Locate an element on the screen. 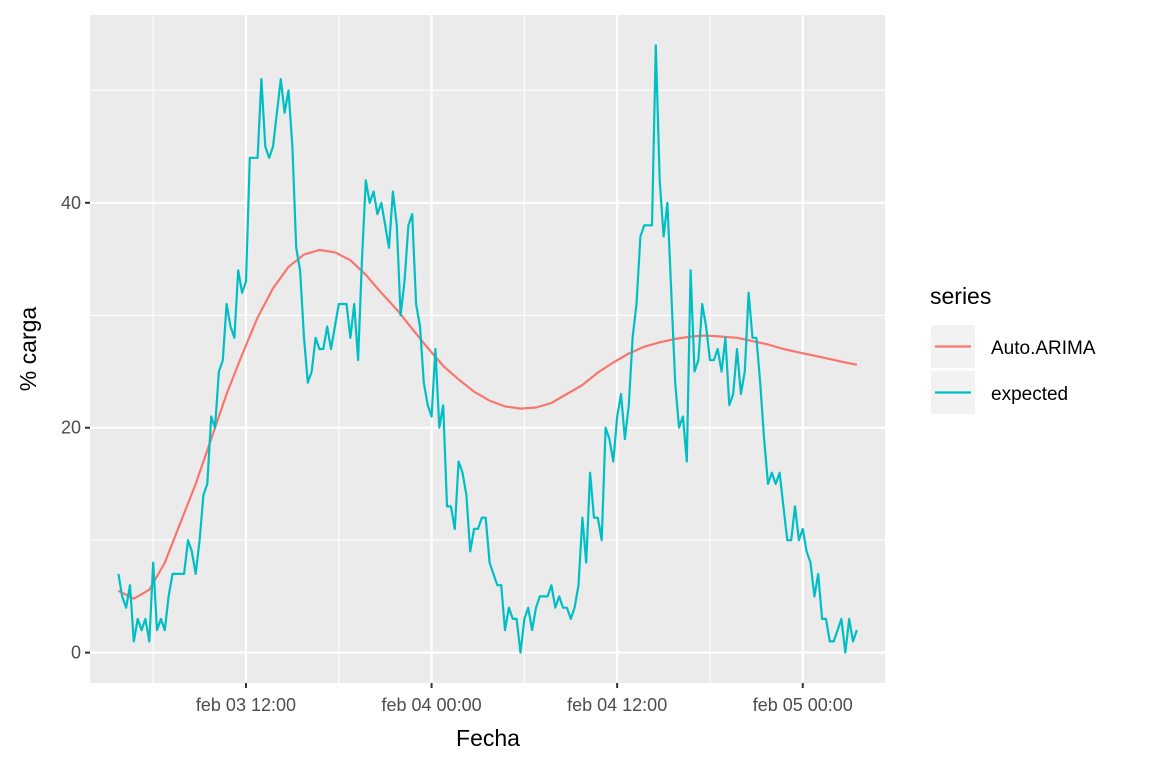  legend-item-expected: expected is located at coordinates (999, 392).